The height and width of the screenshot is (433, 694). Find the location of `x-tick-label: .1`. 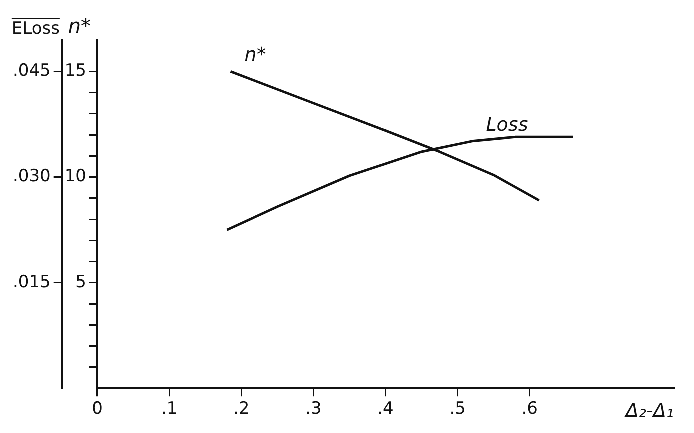

x-tick-label: .1 is located at coordinates (169, 409).